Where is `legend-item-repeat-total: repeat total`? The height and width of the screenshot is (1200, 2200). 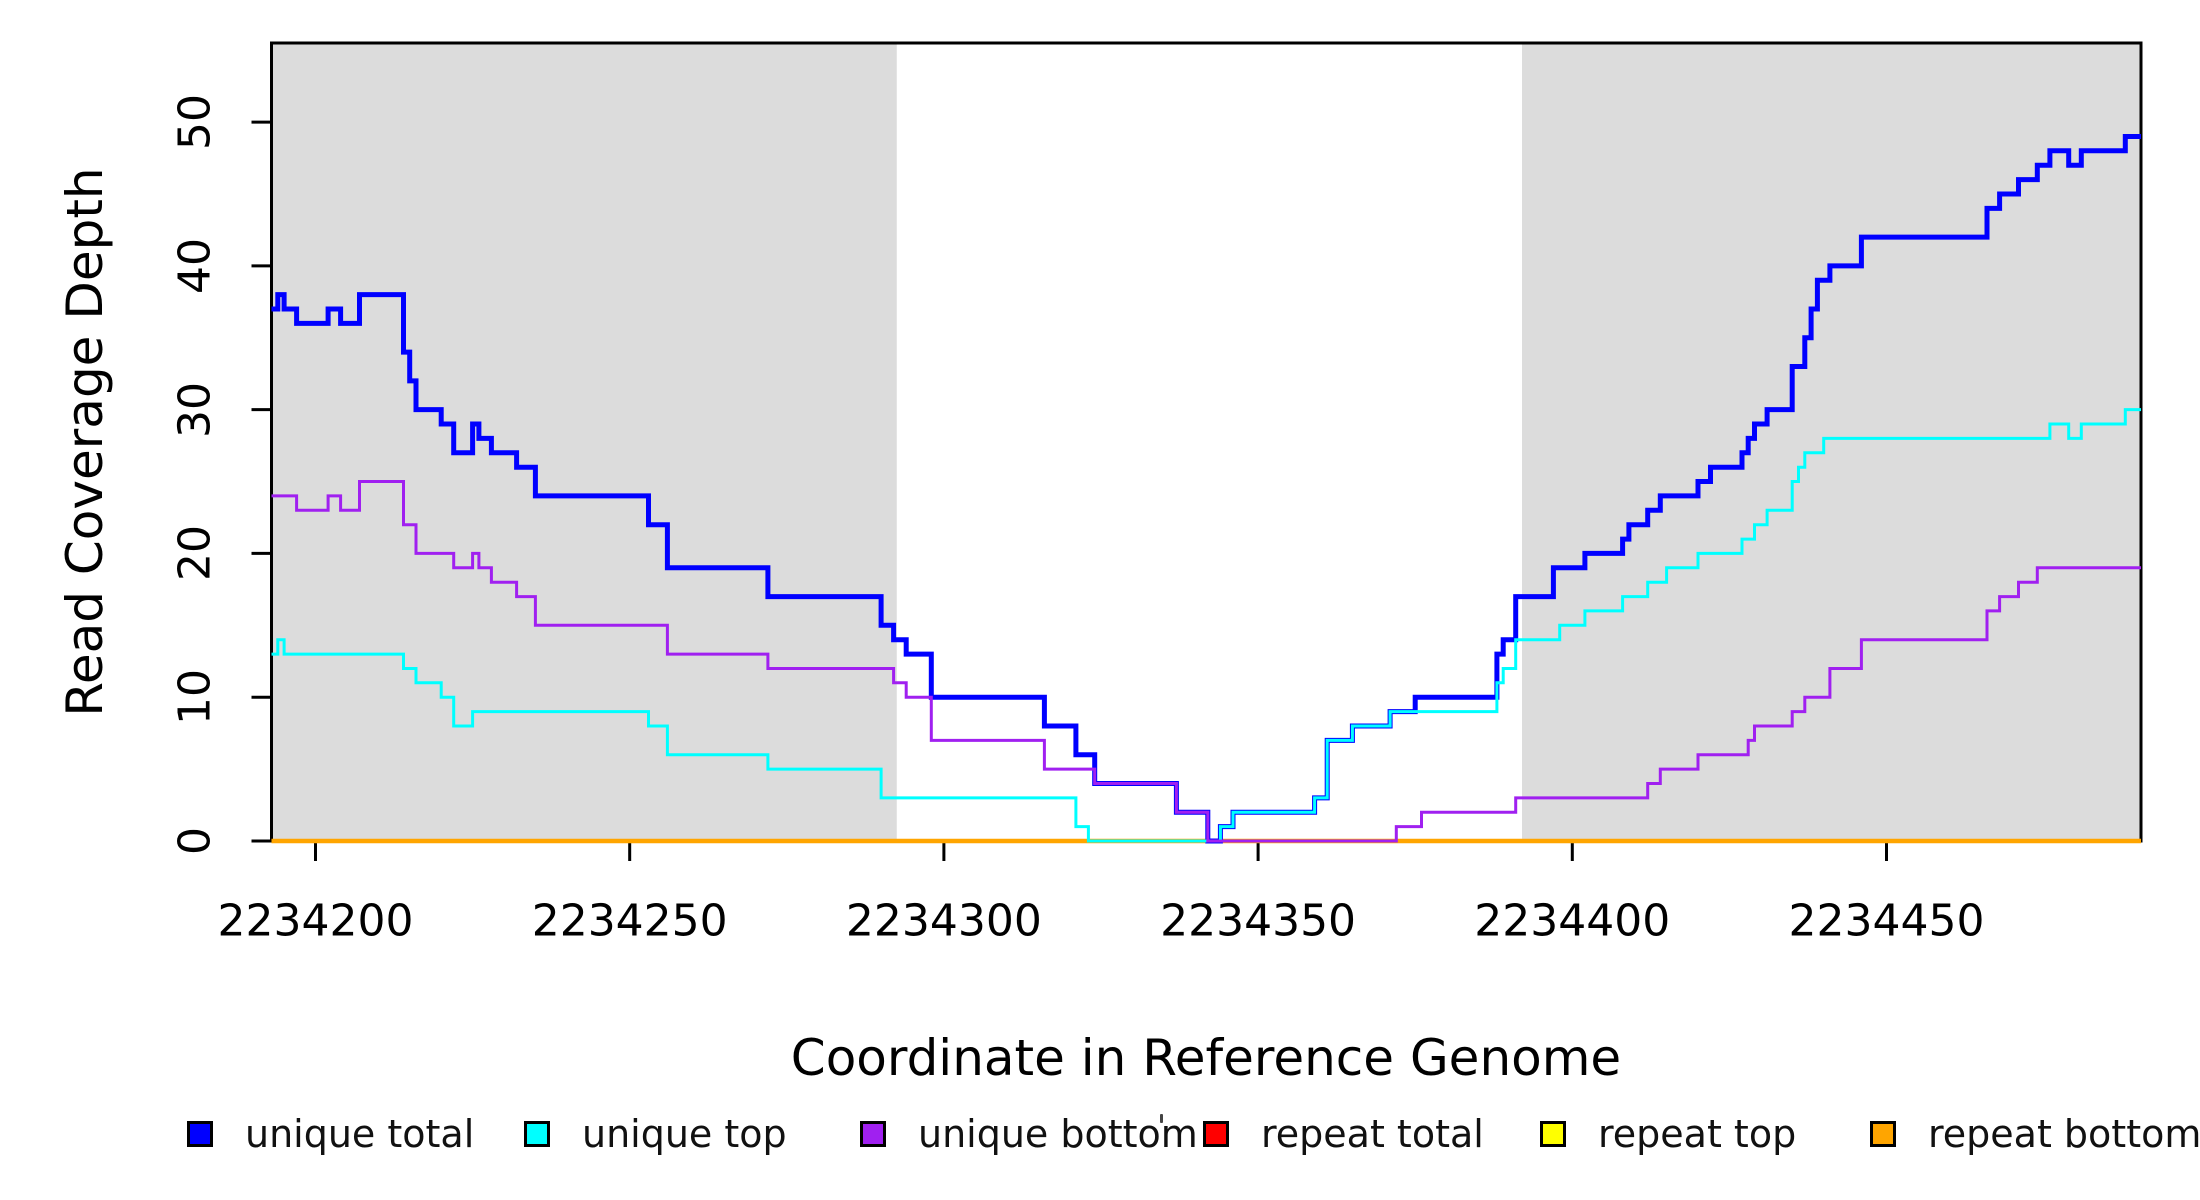
legend-item-repeat-total: repeat total is located at coordinates (1343, 1134).